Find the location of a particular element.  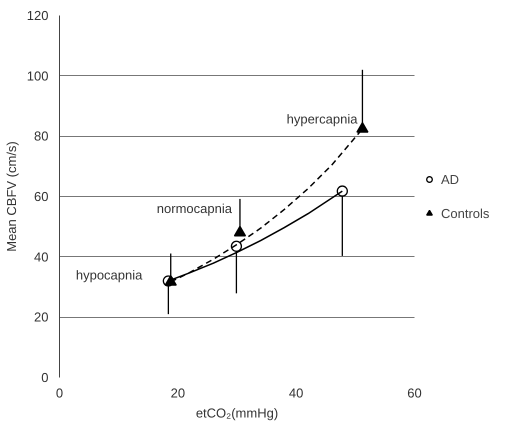

y-tick-label: 20 is located at coordinates (41, 317).